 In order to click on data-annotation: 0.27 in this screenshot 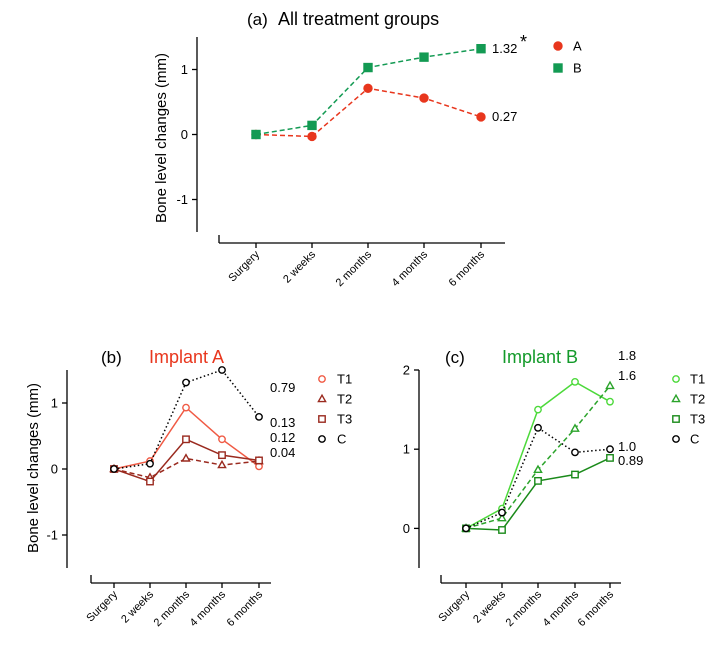, I will do `click(504, 116)`.